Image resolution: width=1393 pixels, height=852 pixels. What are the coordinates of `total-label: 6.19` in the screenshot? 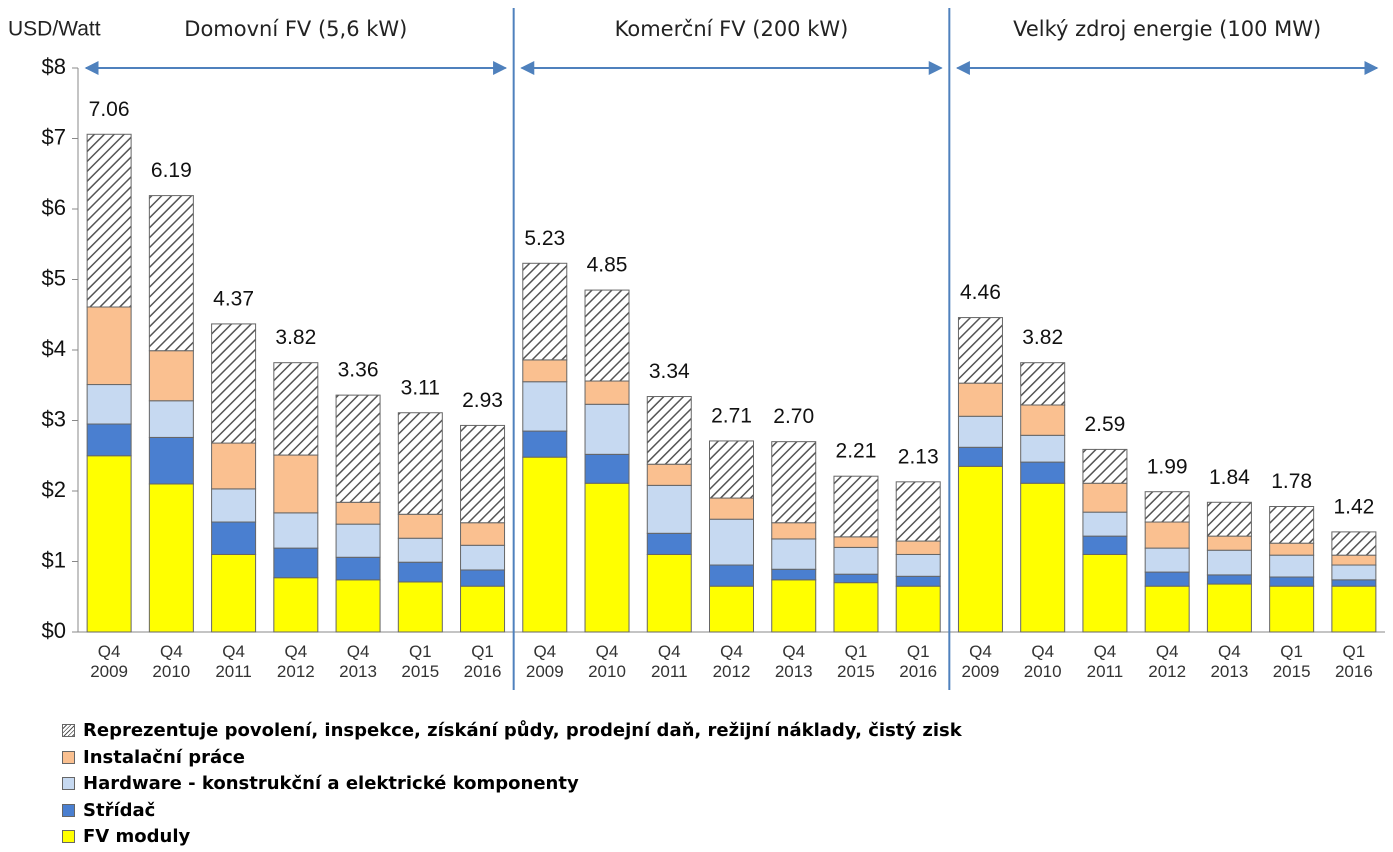 It's located at (171, 170).